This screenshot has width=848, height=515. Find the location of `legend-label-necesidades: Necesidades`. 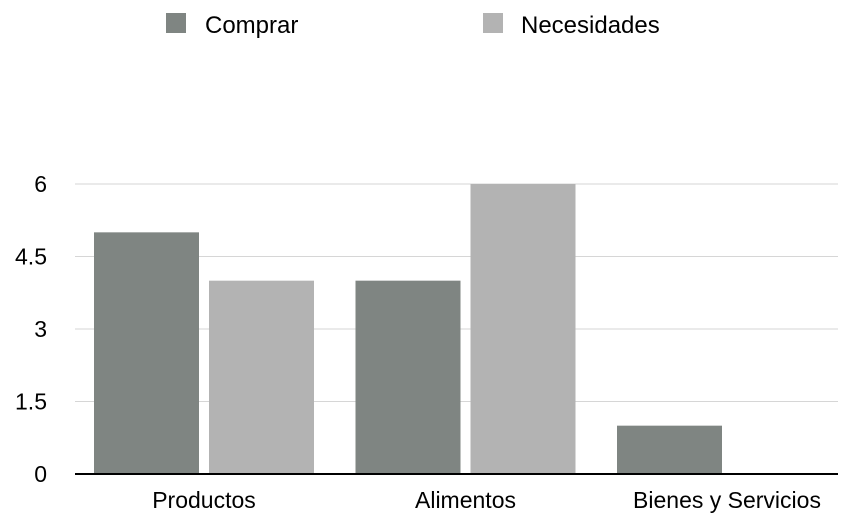

legend-label-necesidades: Necesidades is located at coordinates (590, 25).